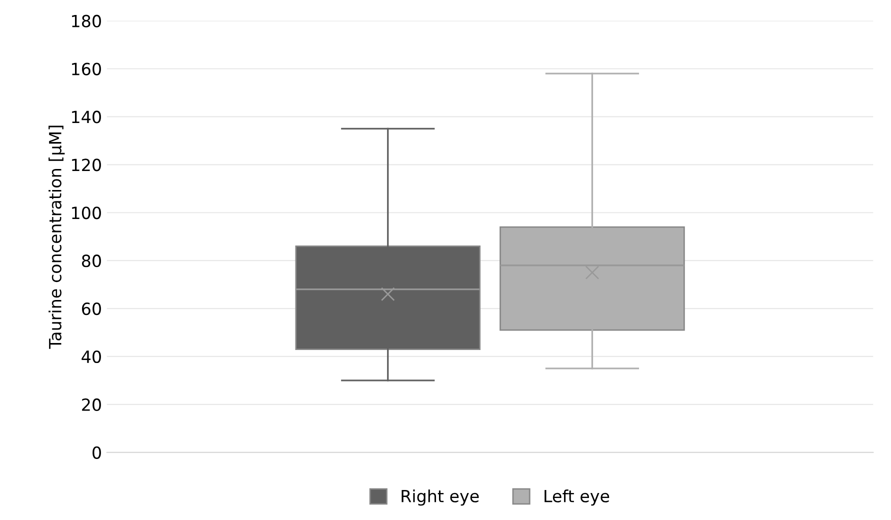 This screenshot has height=520, width=891. What do you see at coordinates (91, 357) in the screenshot?
I see `y-tick-label: 40` at bounding box center [91, 357].